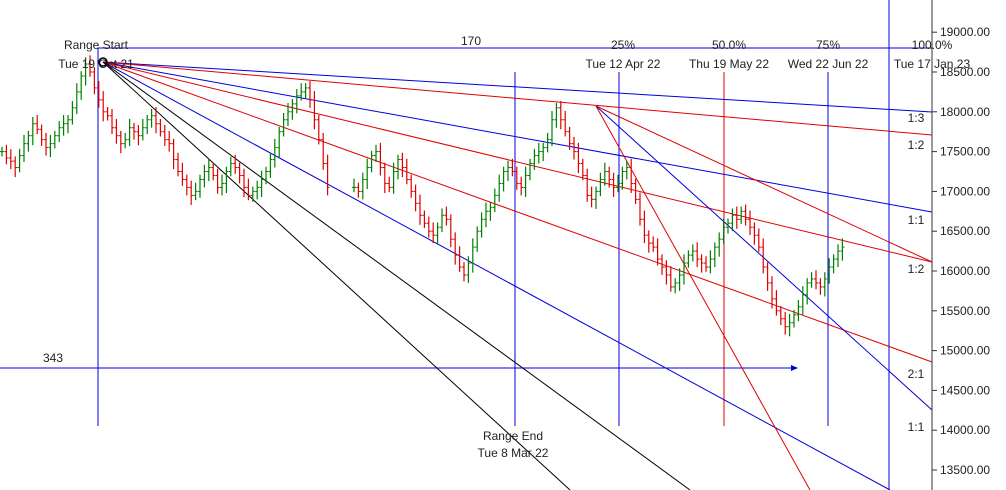 This screenshot has height=490, width=1006. What do you see at coordinates (729, 64) in the screenshot?
I see `time-projection-date: Thu 19 May 22` at bounding box center [729, 64].